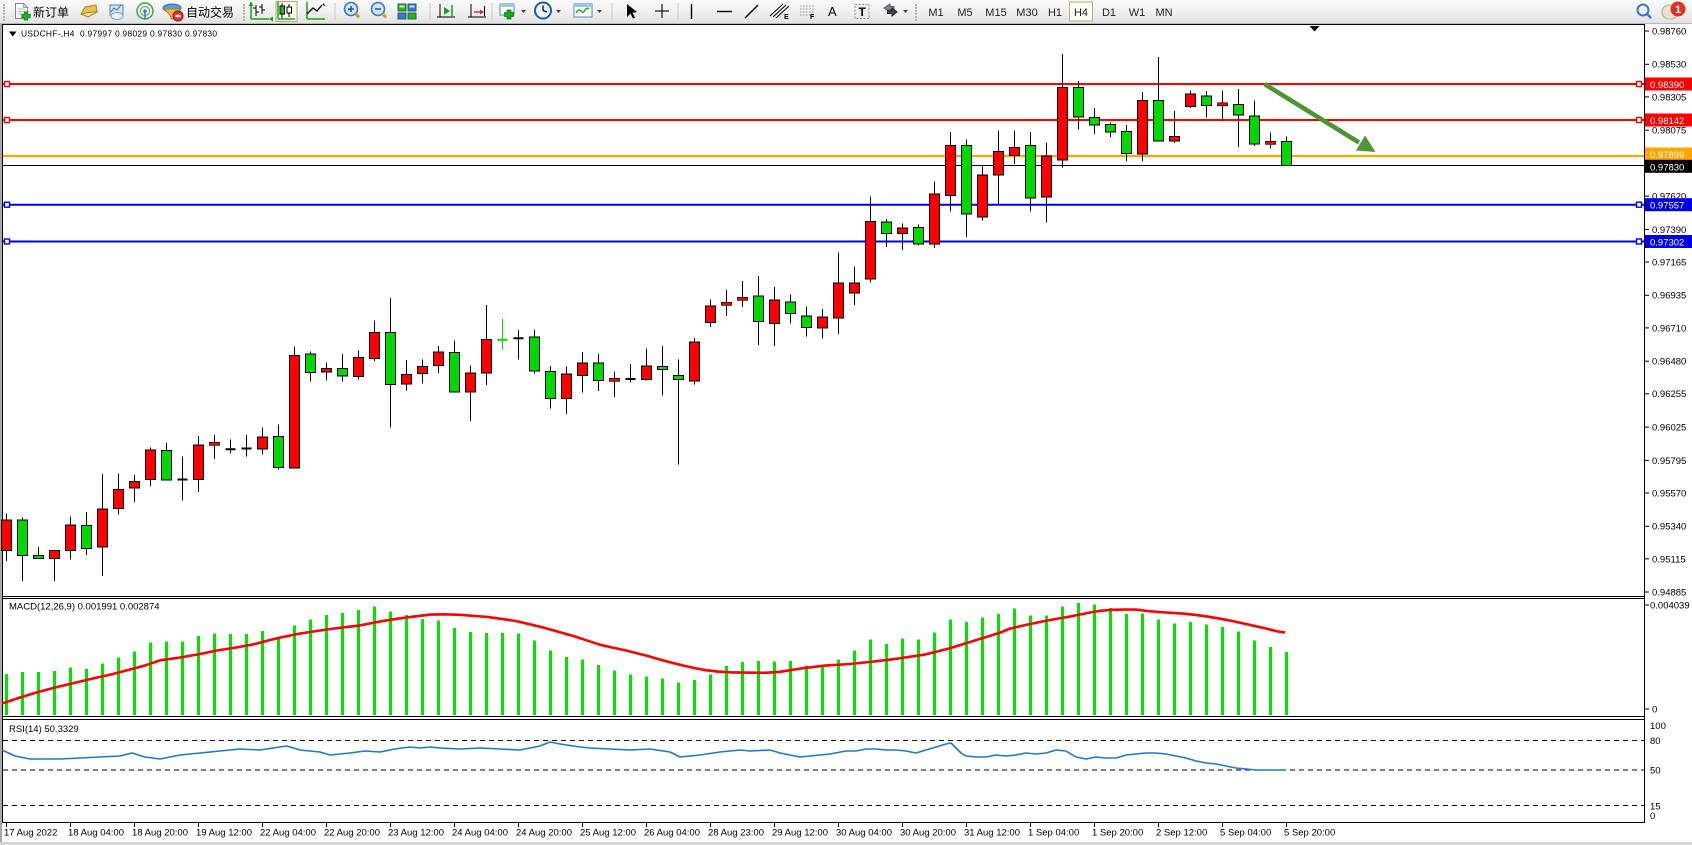  Describe the element at coordinates (1669, 131) in the screenshot. I see `svg-text: 0.98075` at that location.